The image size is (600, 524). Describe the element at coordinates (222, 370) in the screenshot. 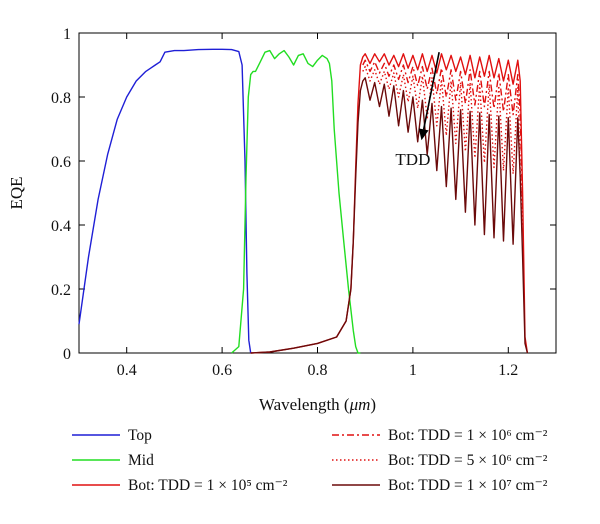

I see `x-tick-label: 0.6` at that location.